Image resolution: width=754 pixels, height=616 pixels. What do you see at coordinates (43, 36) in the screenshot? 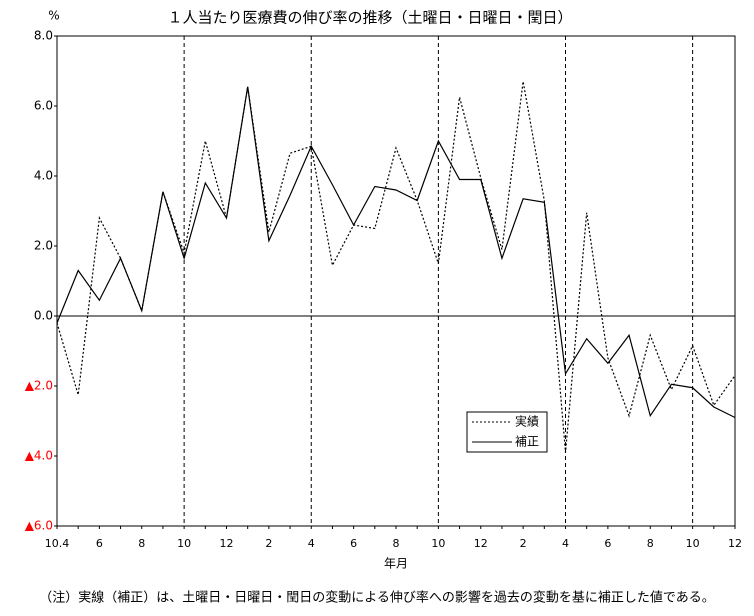
I see `y-tick-label: 8.0` at bounding box center [43, 36].